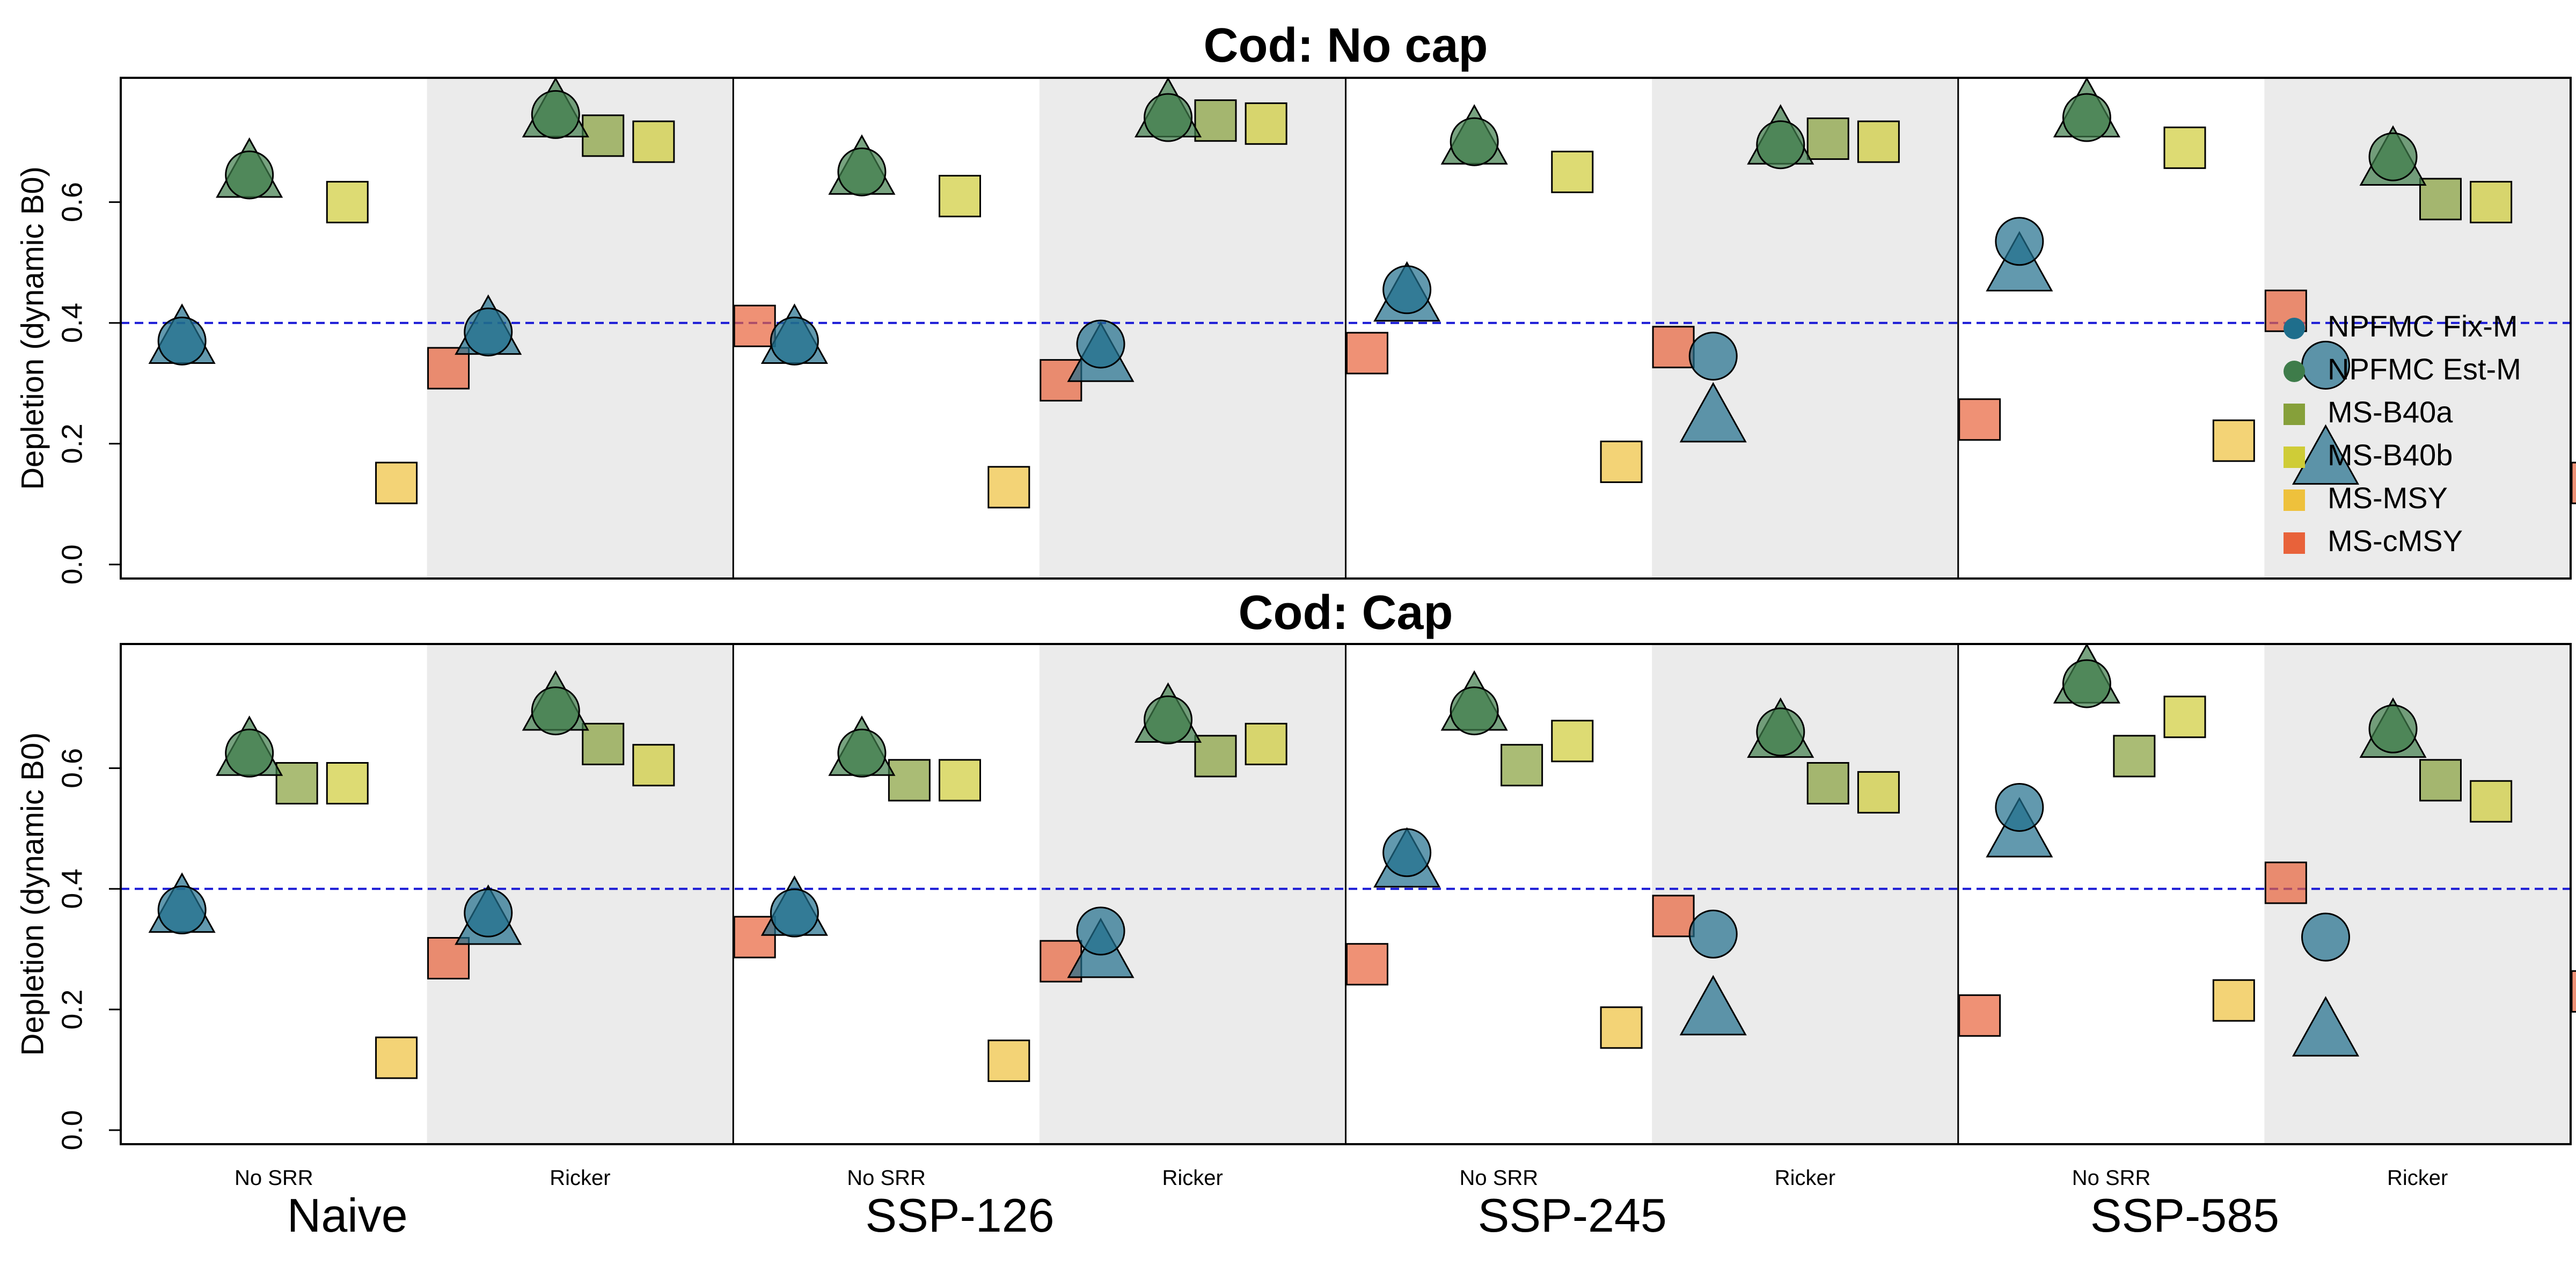 This screenshot has height=1288, width=2576. What do you see at coordinates (959, 1215) in the screenshot?
I see `scenario-label: SSP-126` at bounding box center [959, 1215].